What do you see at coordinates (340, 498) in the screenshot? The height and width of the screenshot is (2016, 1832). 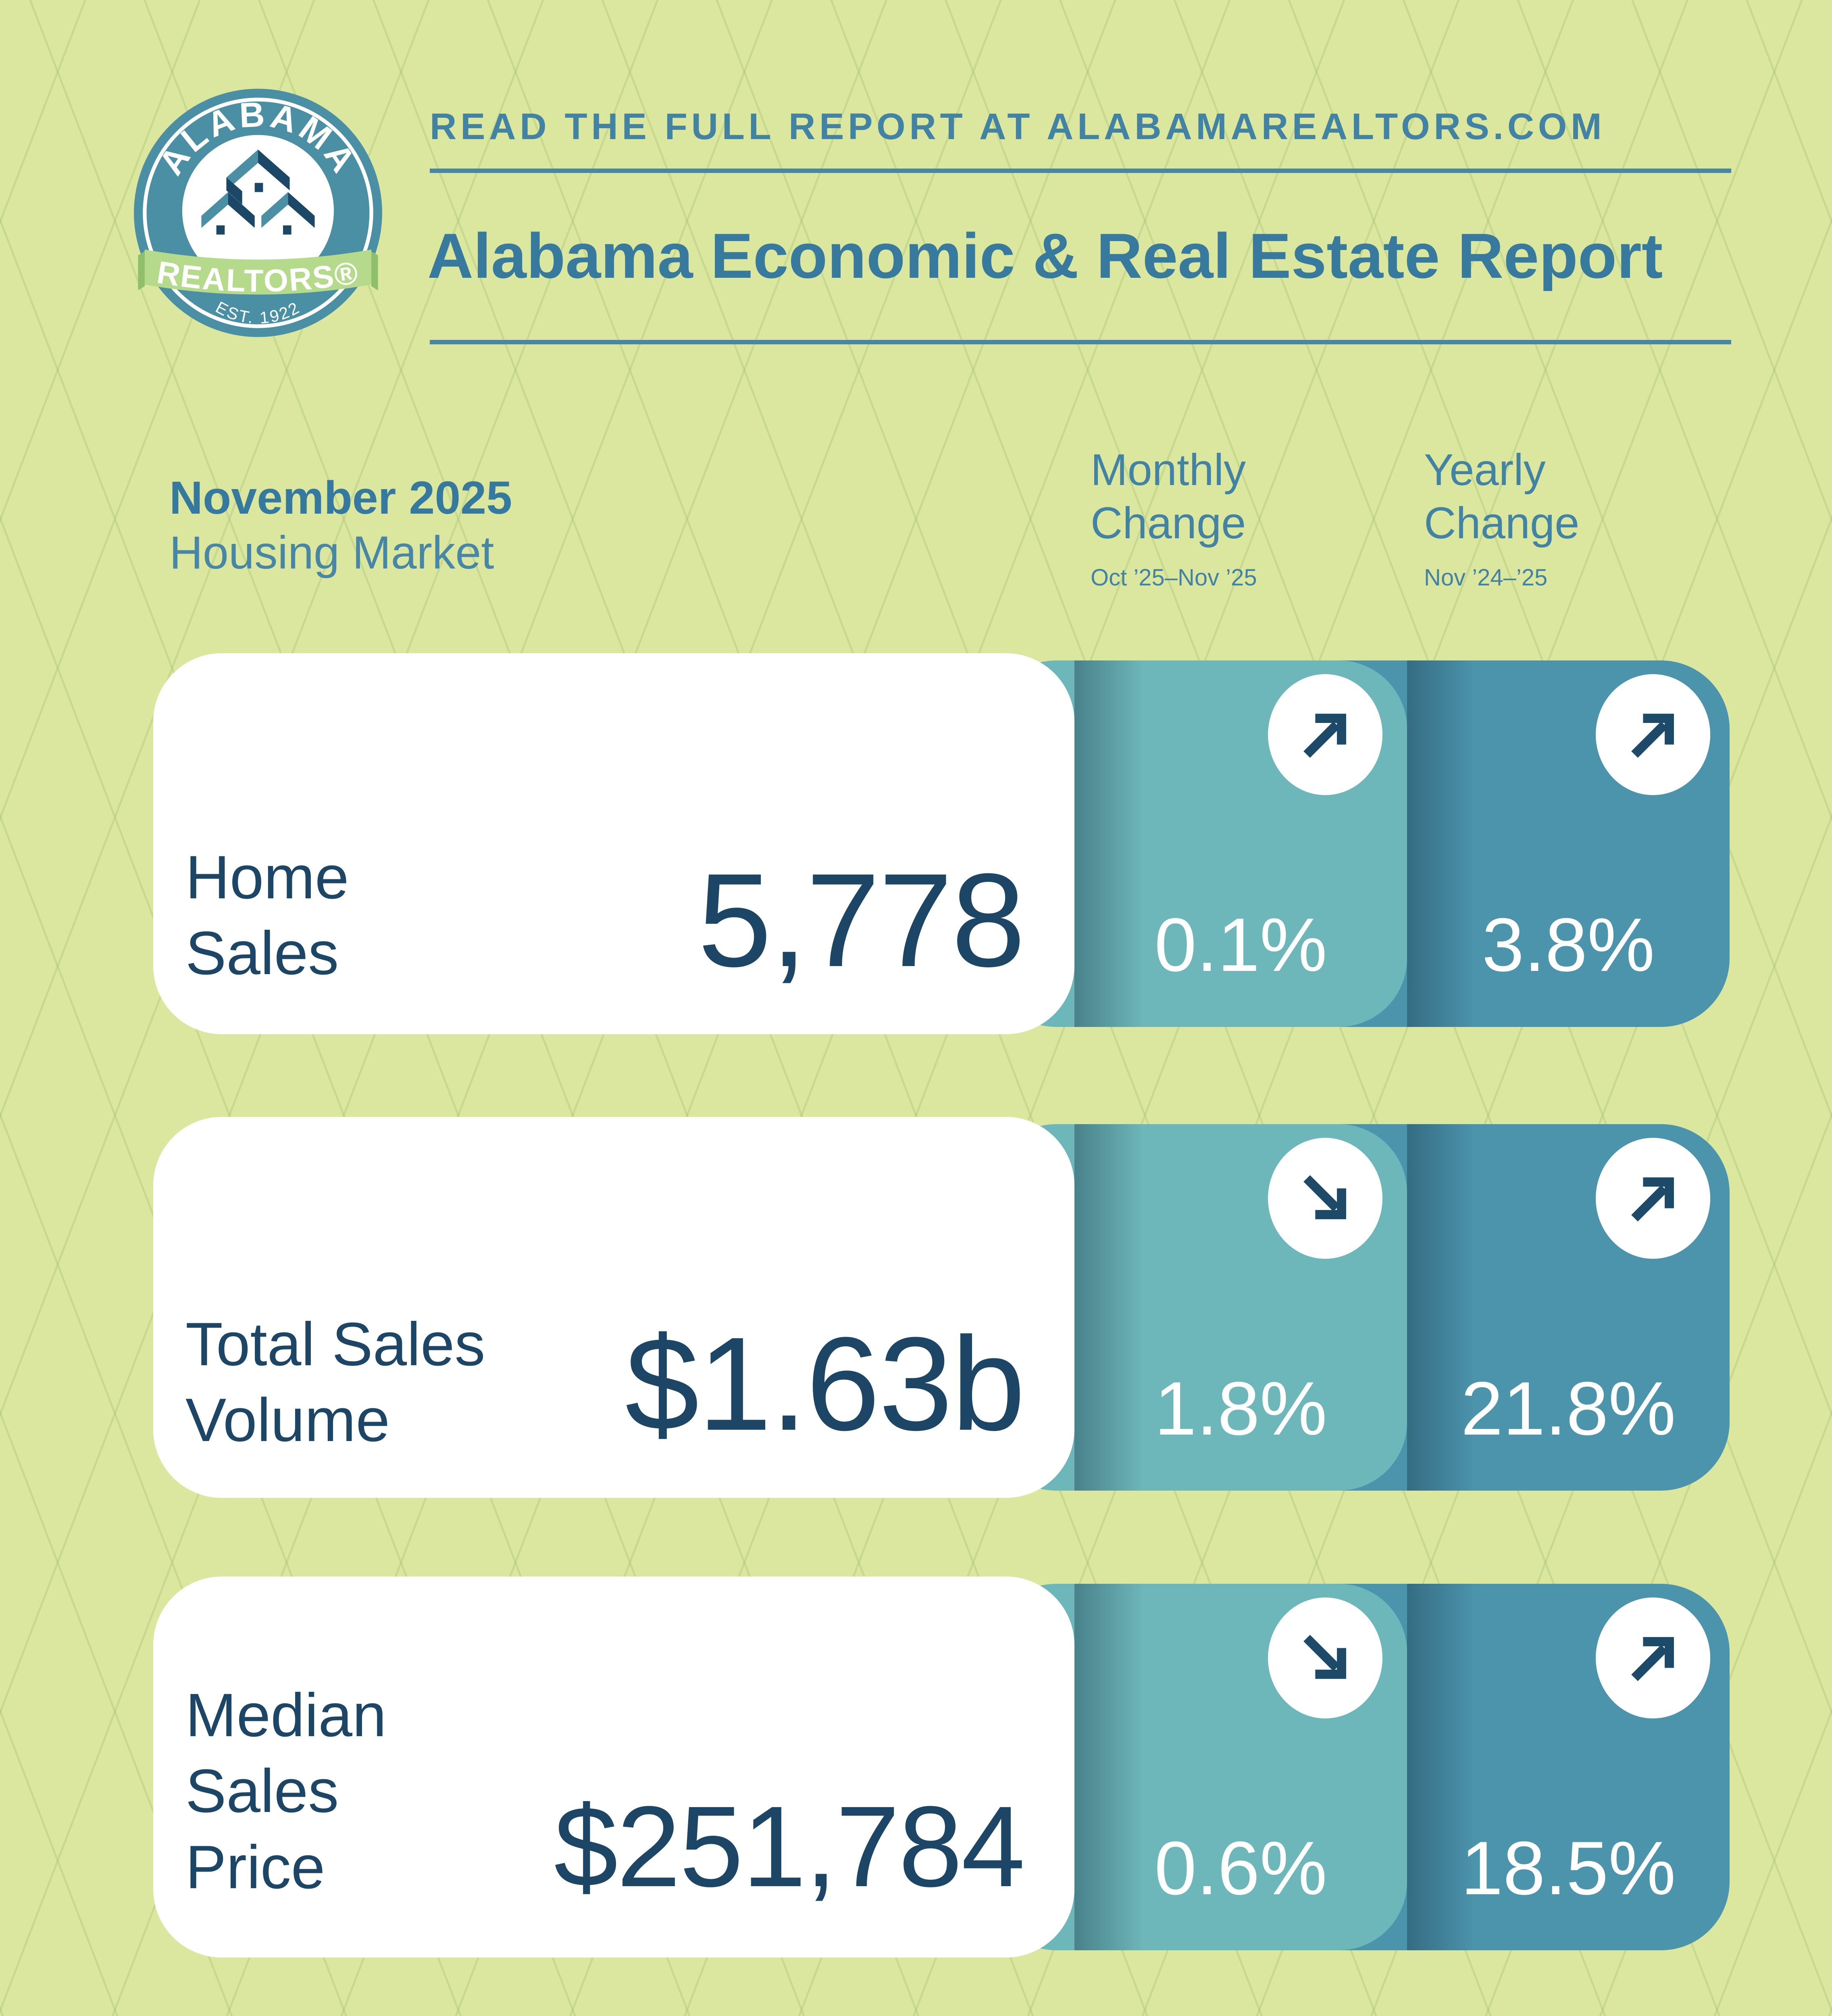 I see `period-title: November 2025` at bounding box center [340, 498].